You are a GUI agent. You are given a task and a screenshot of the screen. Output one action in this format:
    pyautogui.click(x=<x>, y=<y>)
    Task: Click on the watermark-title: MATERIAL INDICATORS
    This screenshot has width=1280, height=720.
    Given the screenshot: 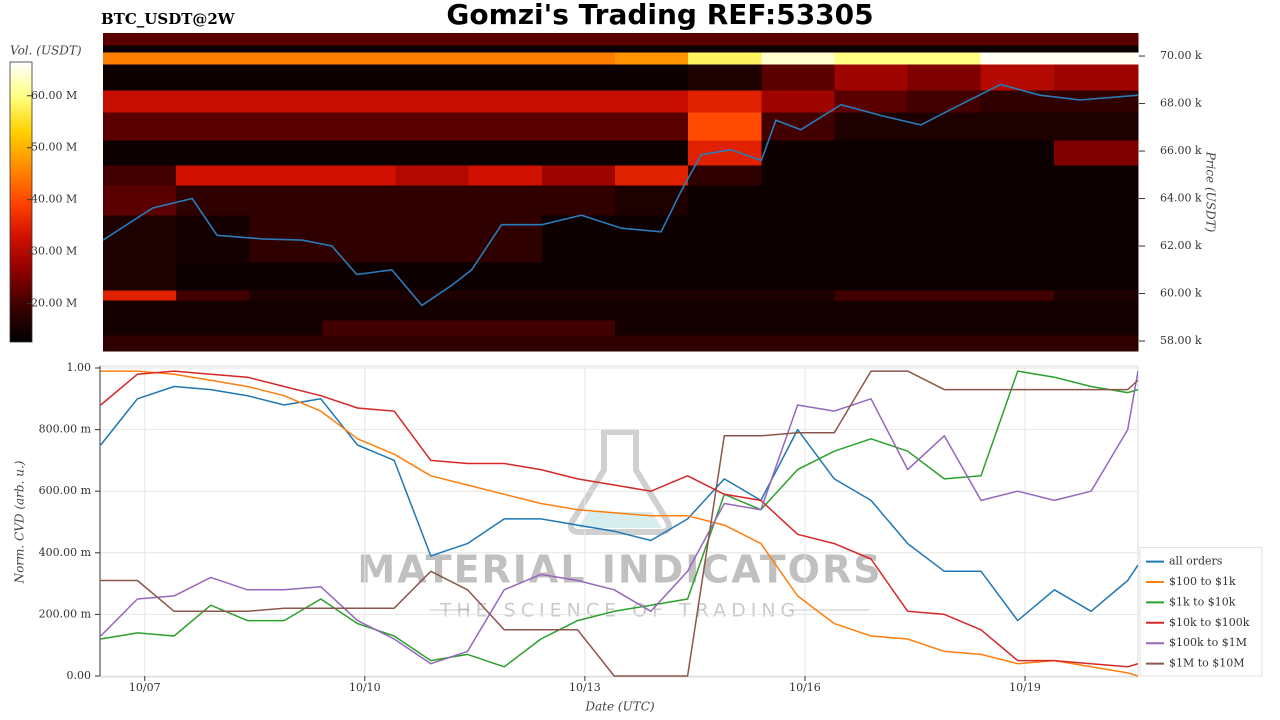 What is the action you would take?
    pyautogui.click(x=619, y=570)
    